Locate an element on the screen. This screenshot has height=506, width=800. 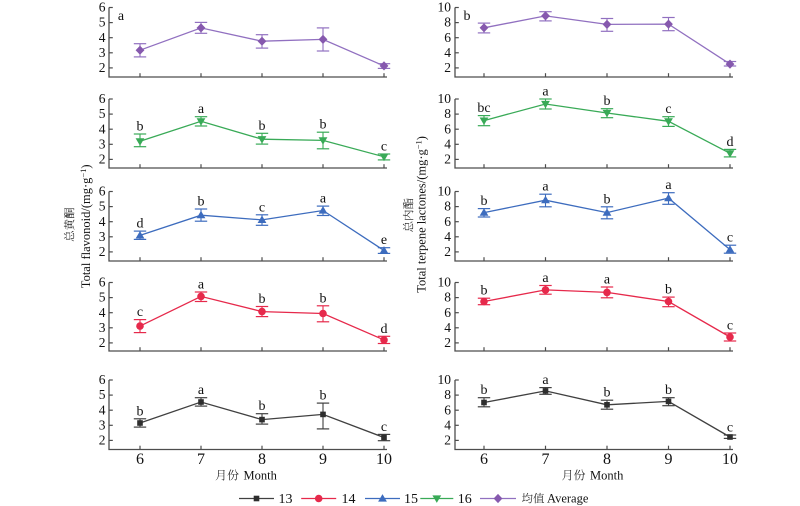
svg-text:Total terpene lactones/(mg·g−1: Total terpene lactones/(mg·g−1) is located at coordinates (421, 214).